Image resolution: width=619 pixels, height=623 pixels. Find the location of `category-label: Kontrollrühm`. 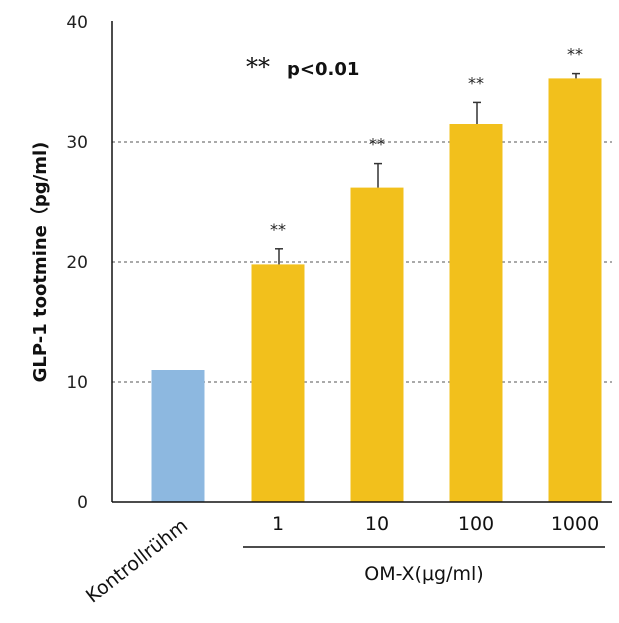

category-label: Kontrollrühm is located at coordinates (137, 561).